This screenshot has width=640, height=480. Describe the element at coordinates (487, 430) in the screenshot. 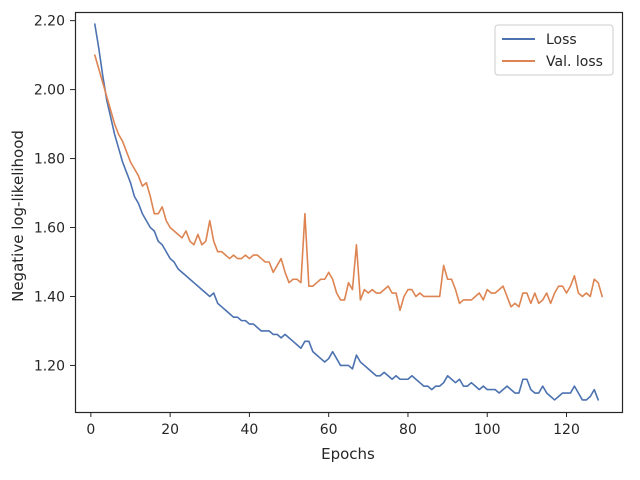

I see `x-tick-label: 100` at that location.